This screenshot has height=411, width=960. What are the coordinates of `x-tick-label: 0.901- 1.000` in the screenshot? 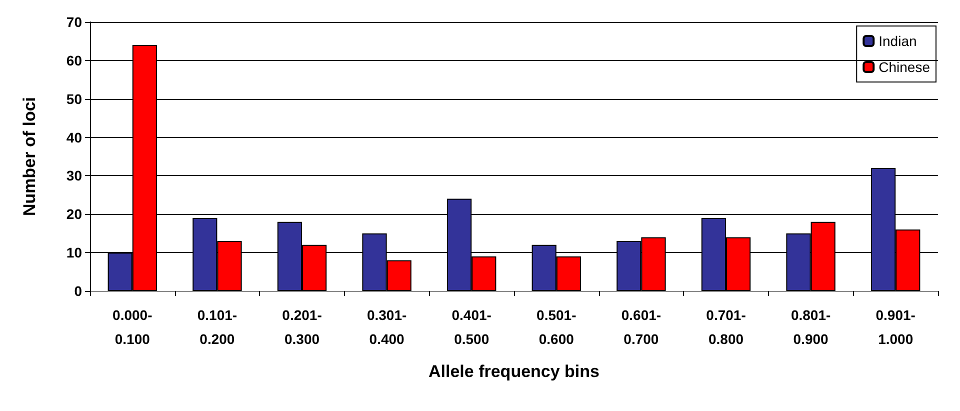 It's located at (896, 327).